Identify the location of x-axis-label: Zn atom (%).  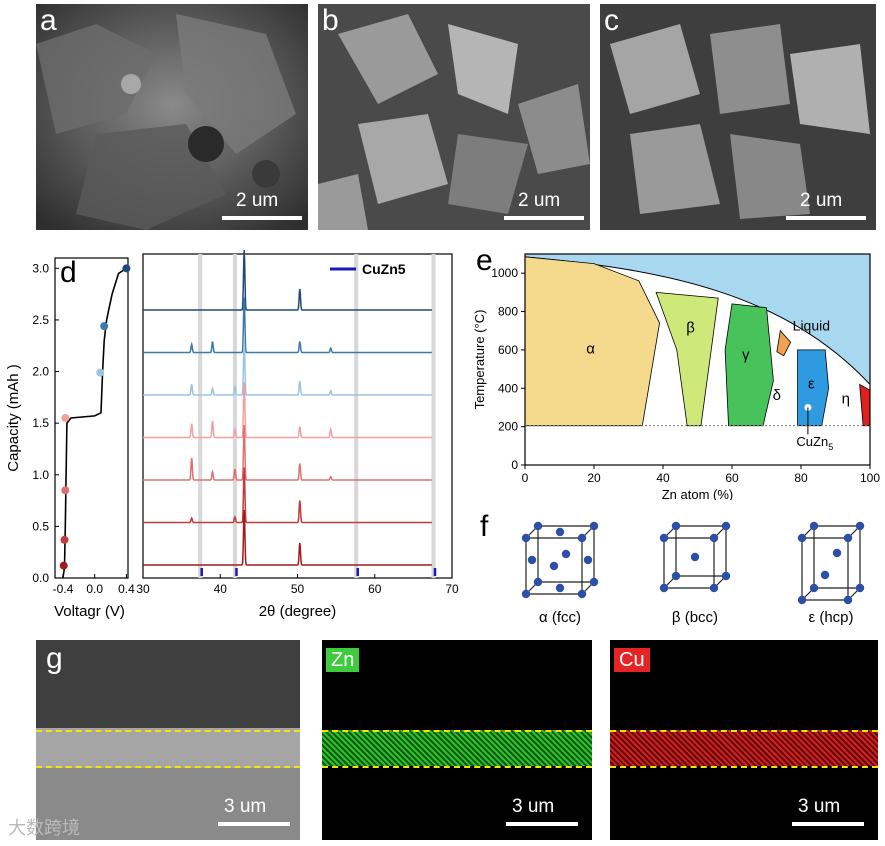
(698, 493).